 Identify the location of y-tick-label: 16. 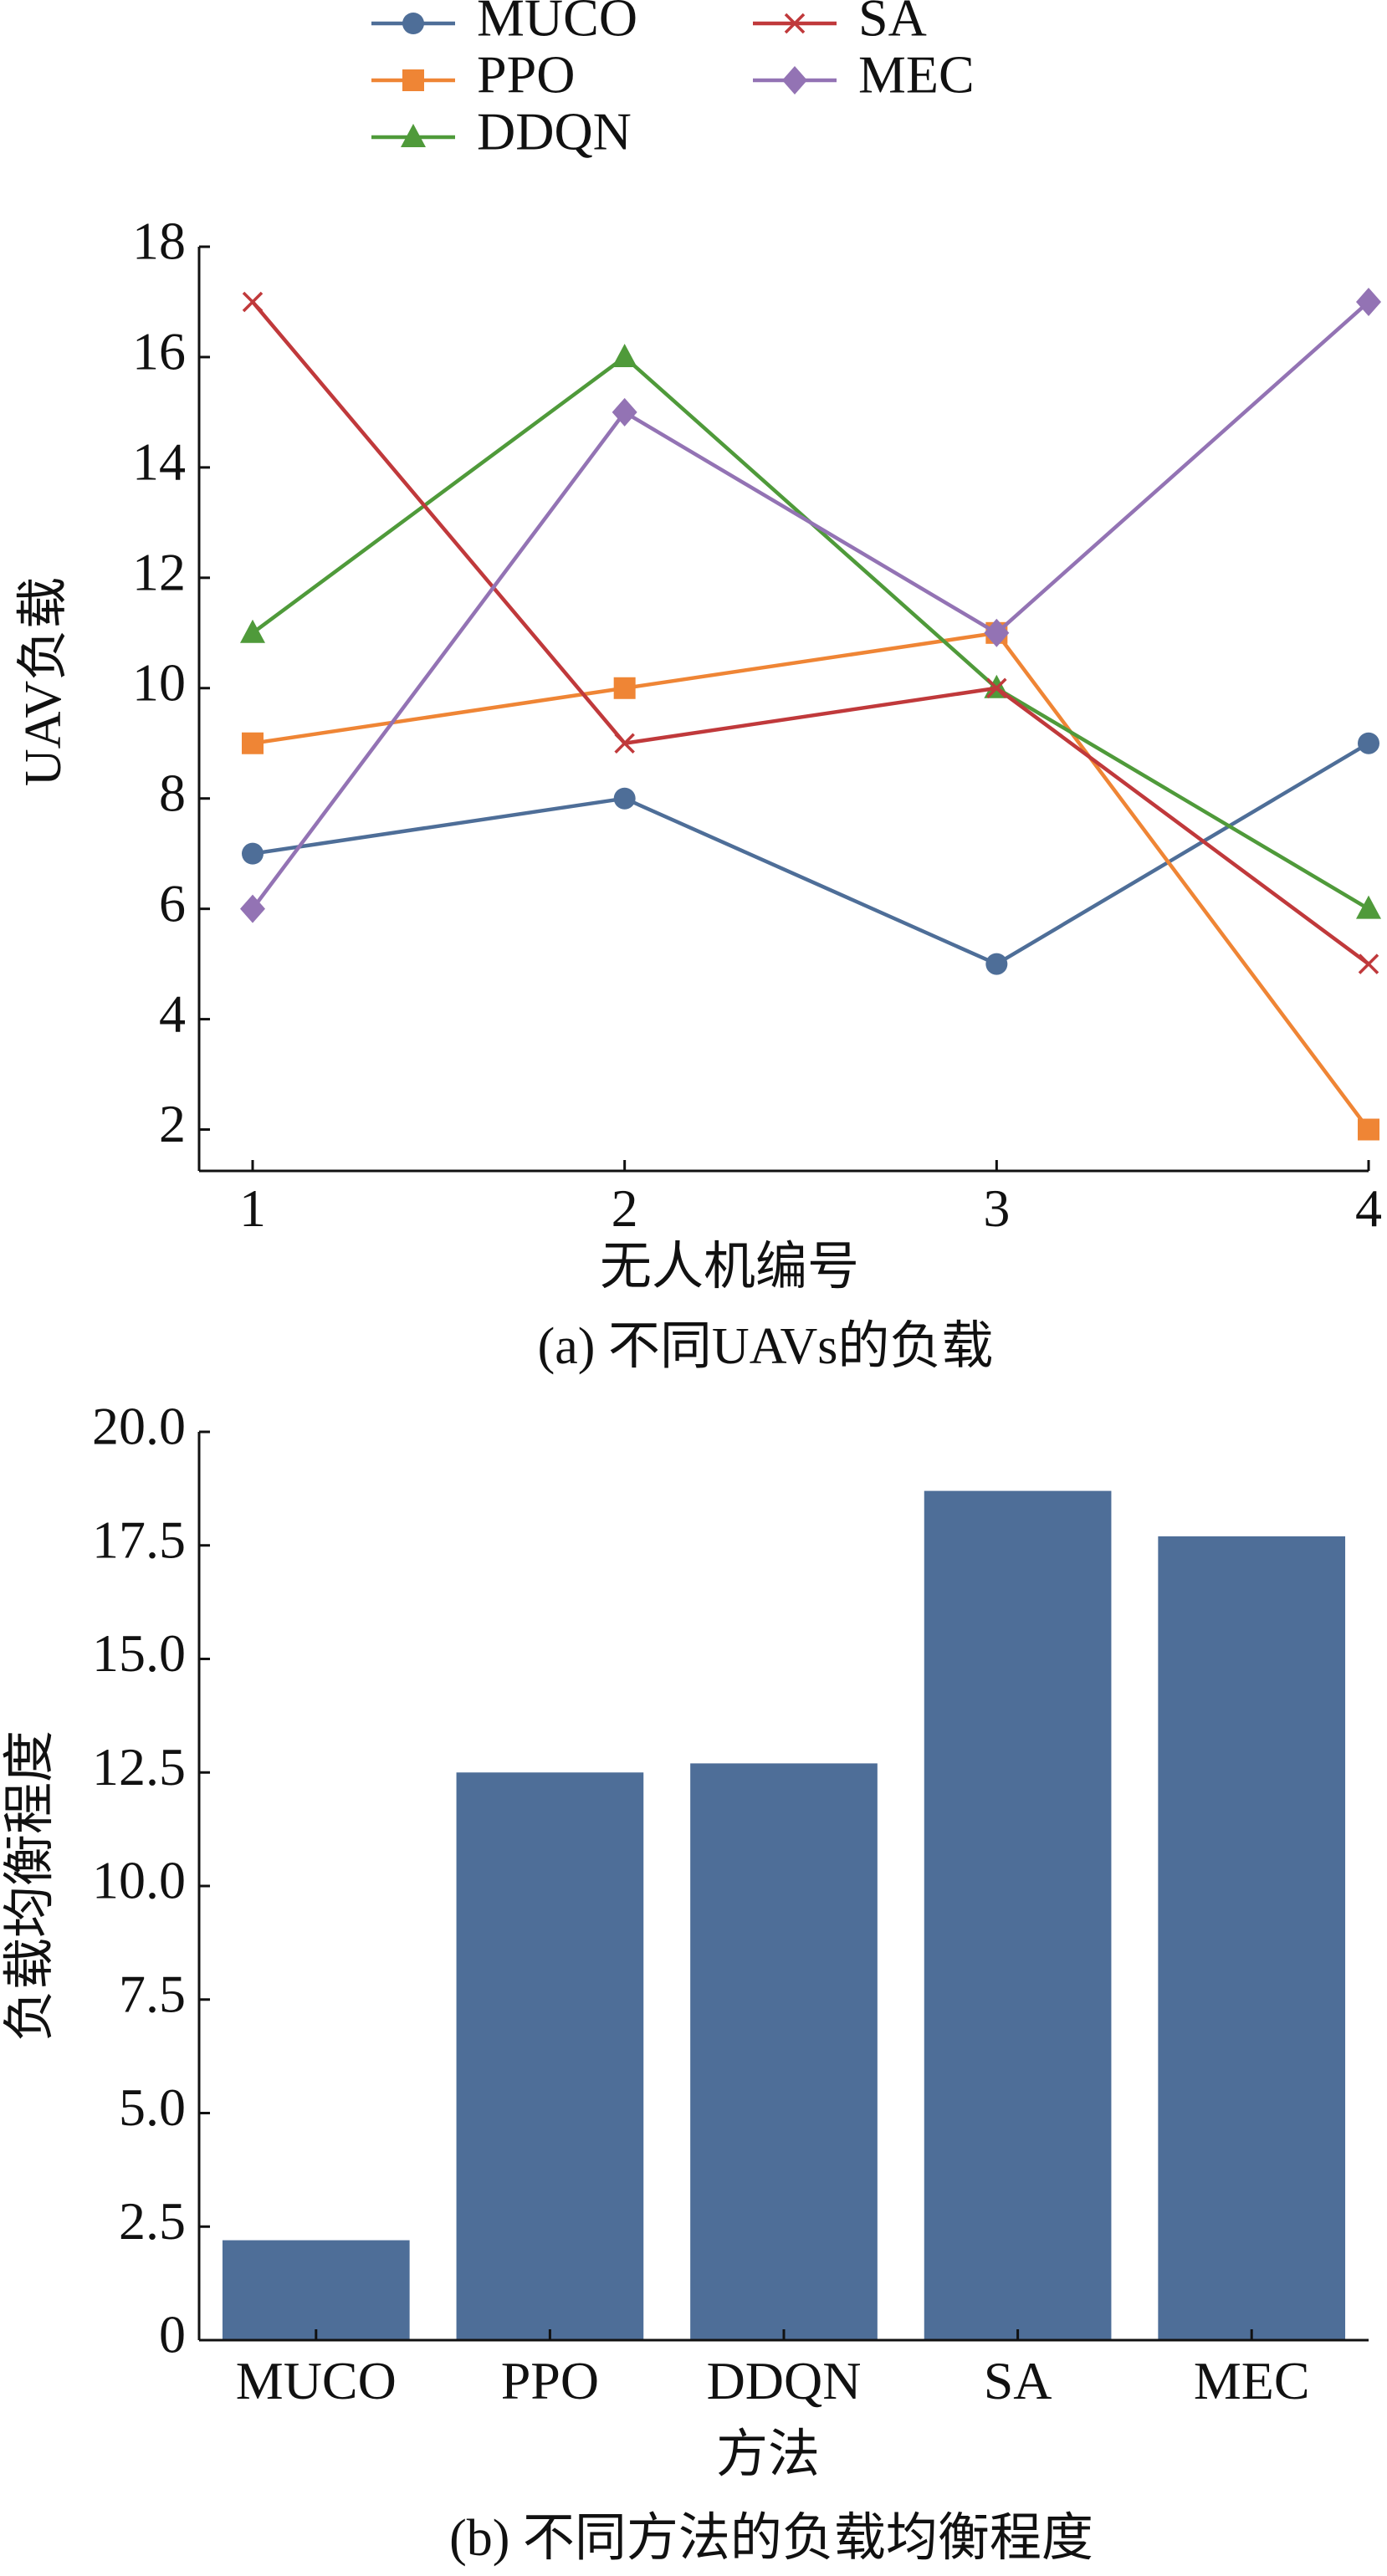
(159, 351).